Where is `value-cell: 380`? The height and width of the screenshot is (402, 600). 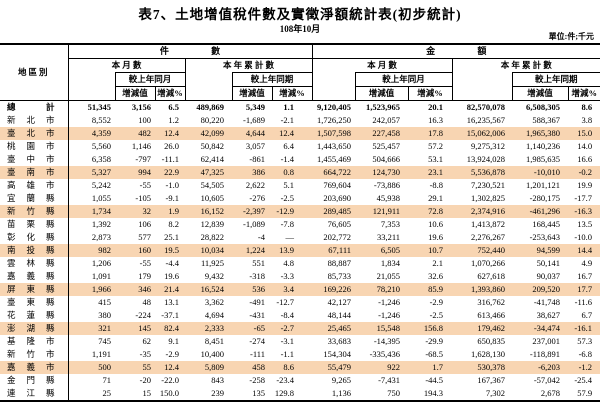
value-cell: 380 is located at coordinates (104, 315).